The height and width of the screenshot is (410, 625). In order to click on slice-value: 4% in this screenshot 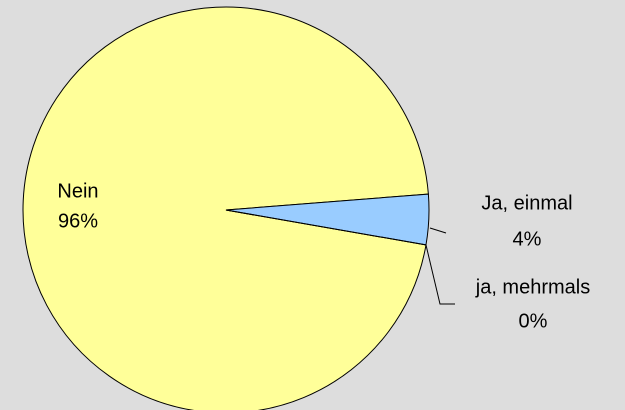, I will do `click(527, 239)`.